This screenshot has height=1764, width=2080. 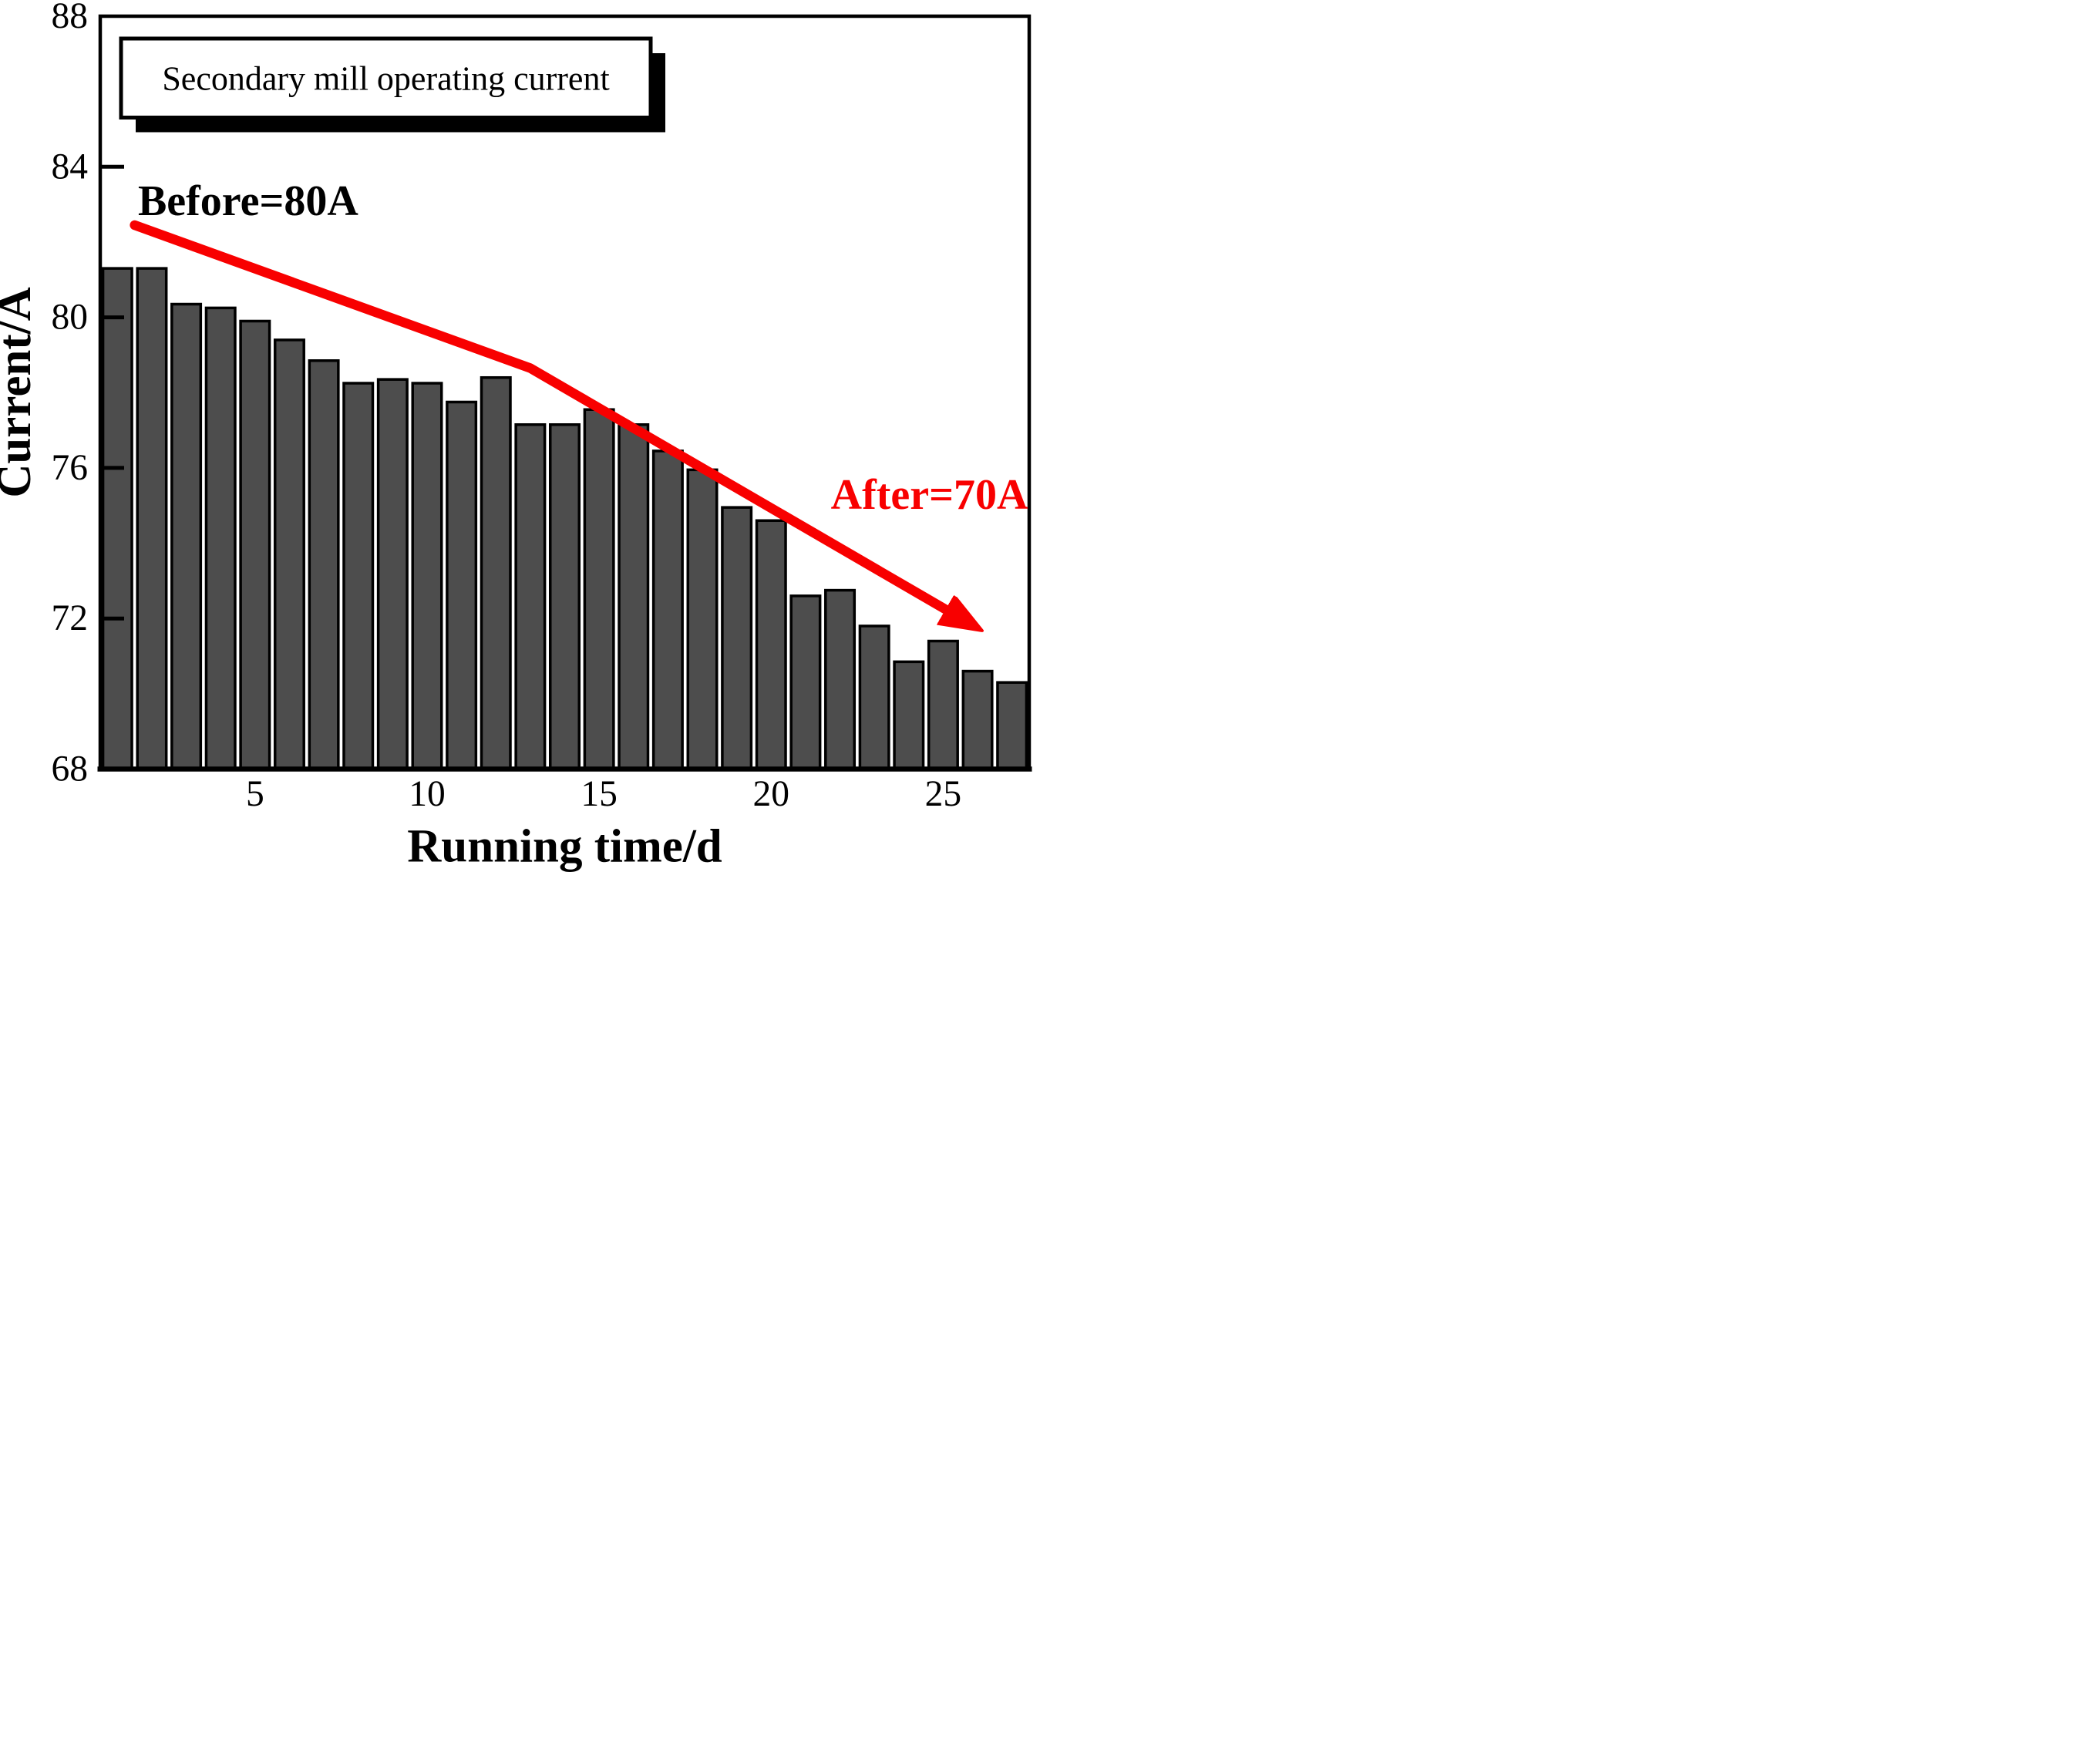 I want to click on bars-group, so click(x=564, y=519).